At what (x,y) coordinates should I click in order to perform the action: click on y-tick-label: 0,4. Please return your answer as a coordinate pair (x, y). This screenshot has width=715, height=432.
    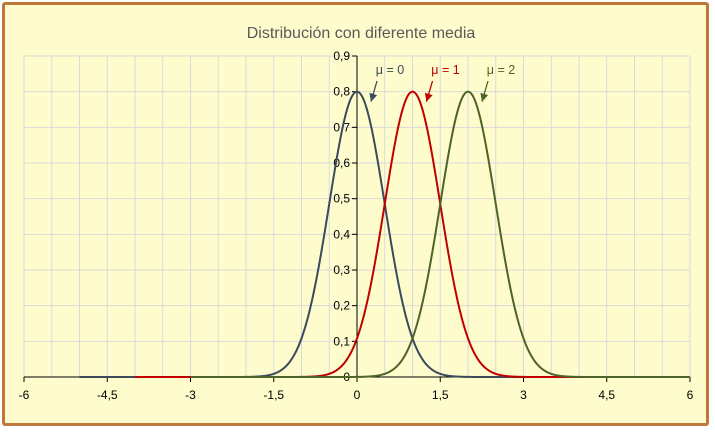
    Looking at the image, I should click on (341, 234).